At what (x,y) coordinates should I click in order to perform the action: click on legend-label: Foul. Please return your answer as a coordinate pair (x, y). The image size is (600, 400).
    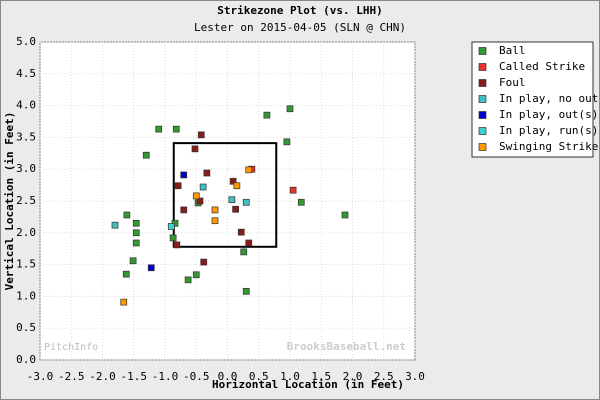
    Looking at the image, I should click on (512, 82).